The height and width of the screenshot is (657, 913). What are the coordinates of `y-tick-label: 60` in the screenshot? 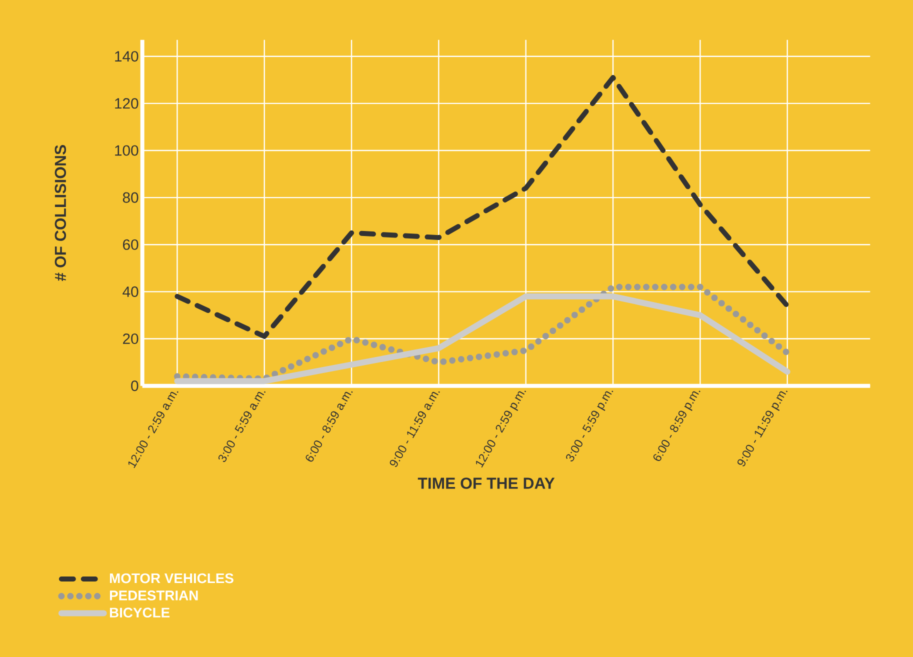 It's located at (130, 244).